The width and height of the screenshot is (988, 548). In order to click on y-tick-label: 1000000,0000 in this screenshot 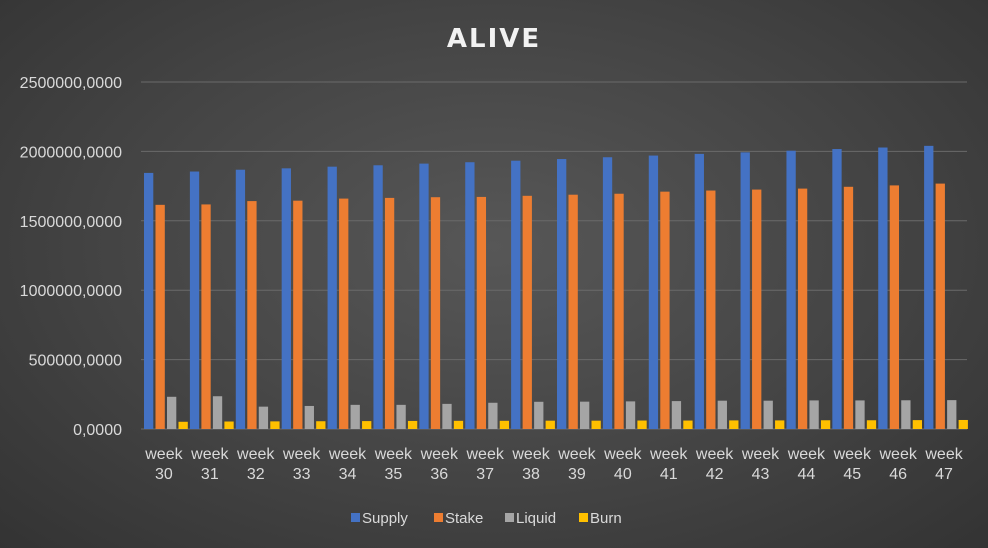, I will do `click(71, 291)`.